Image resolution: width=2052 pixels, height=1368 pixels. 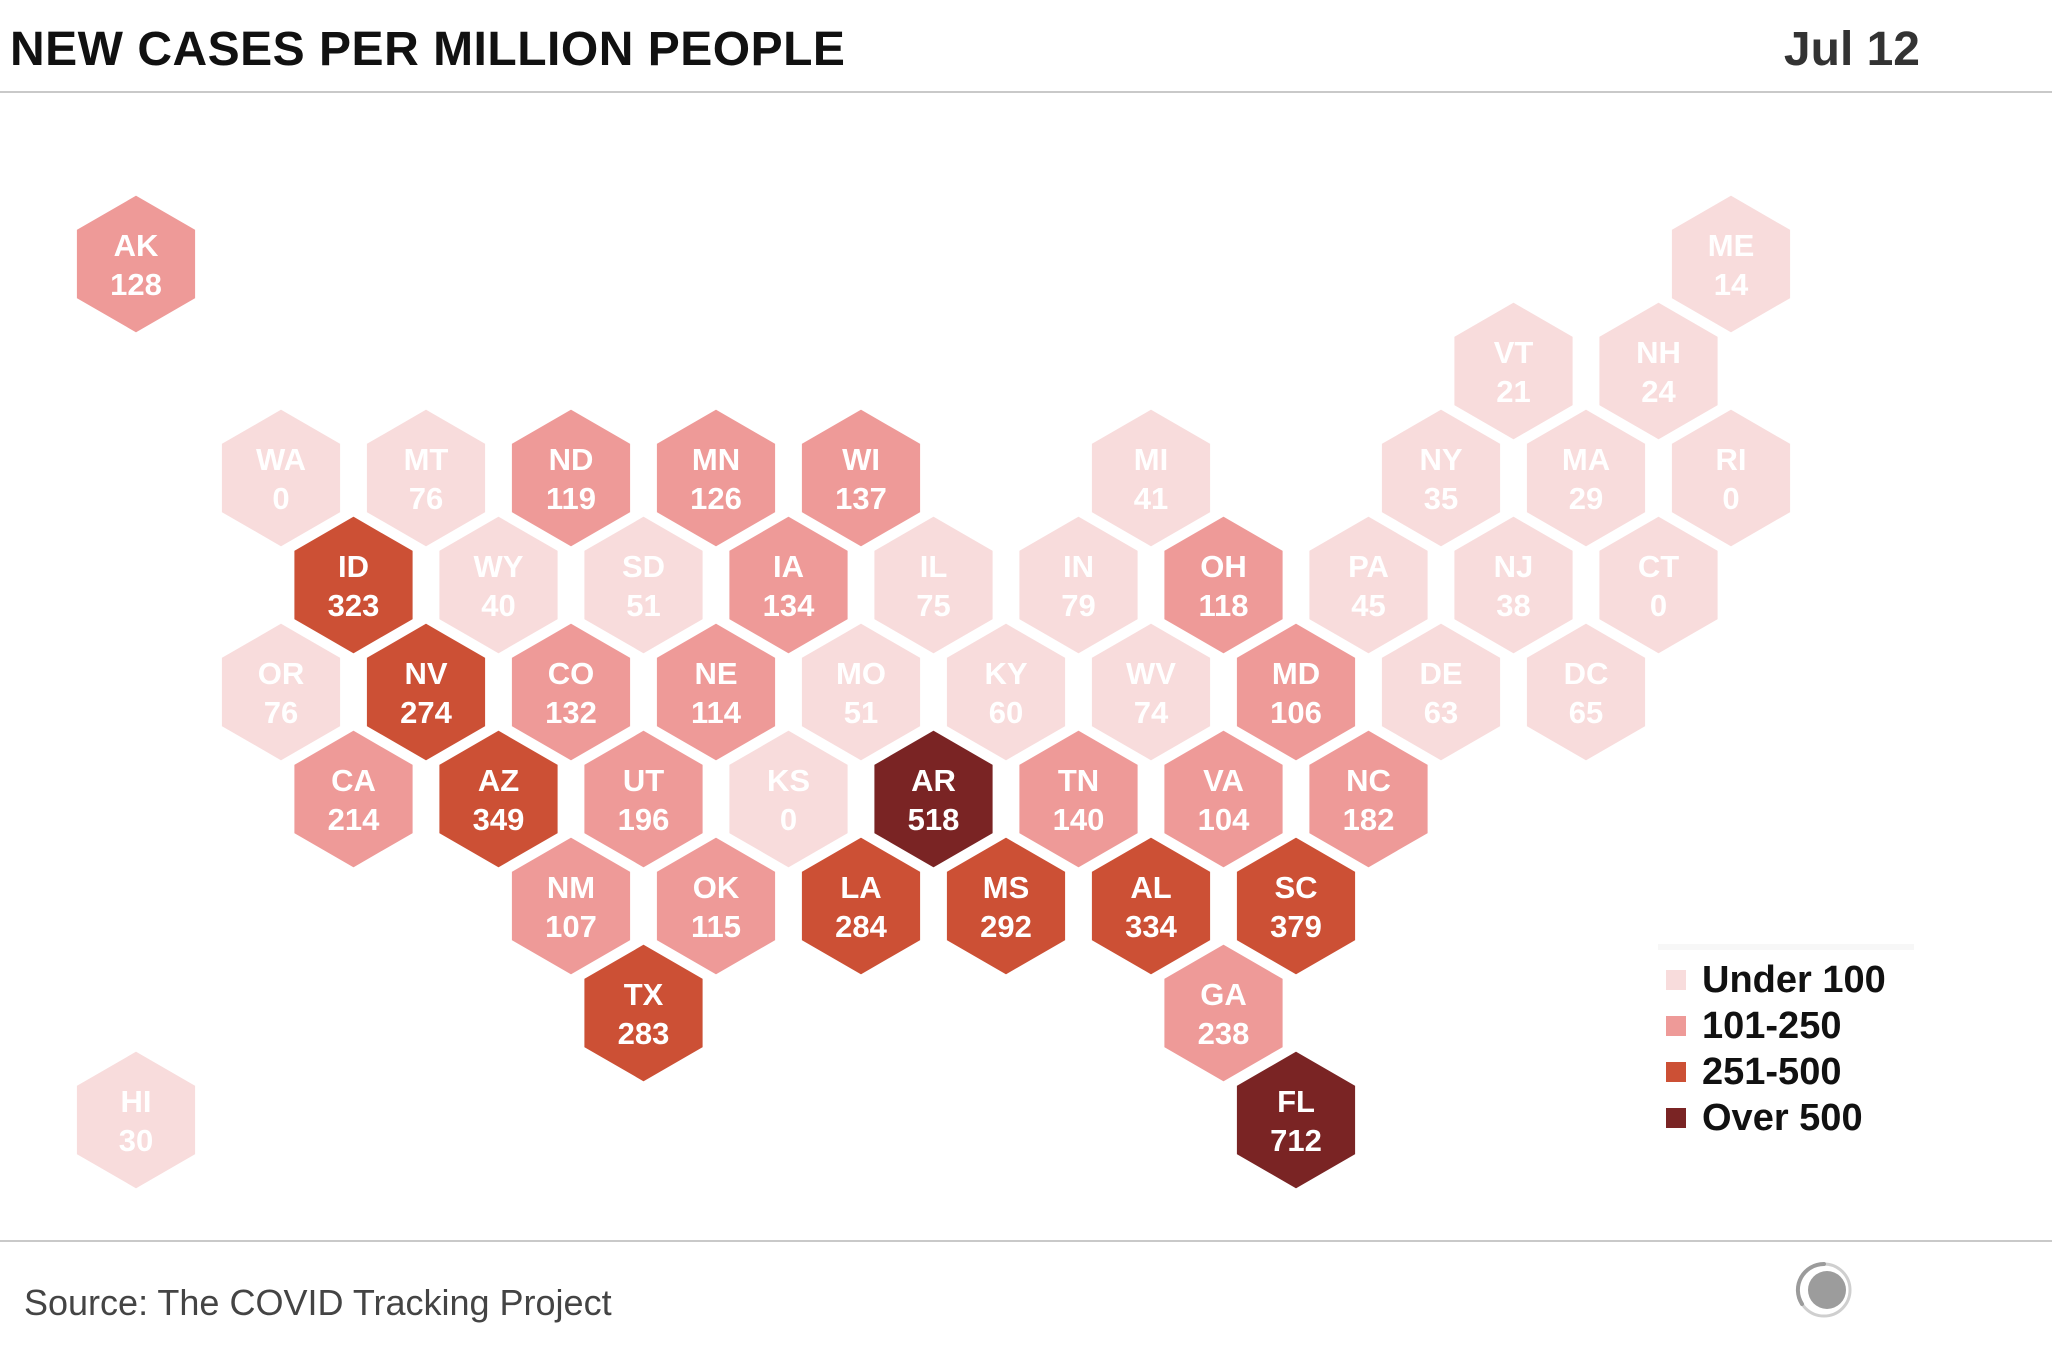 What do you see at coordinates (1296, 1140) in the screenshot?
I see `state-value-label: 712` at bounding box center [1296, 1140].